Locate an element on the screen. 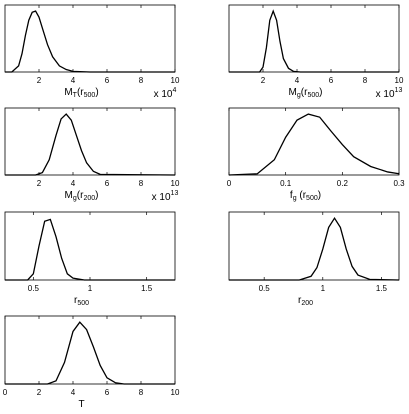 This screenshot has height=414, width=409. panel: 2 4 6 8 10 Mg(r500) x 1013 is located at coordinates (316, 52).